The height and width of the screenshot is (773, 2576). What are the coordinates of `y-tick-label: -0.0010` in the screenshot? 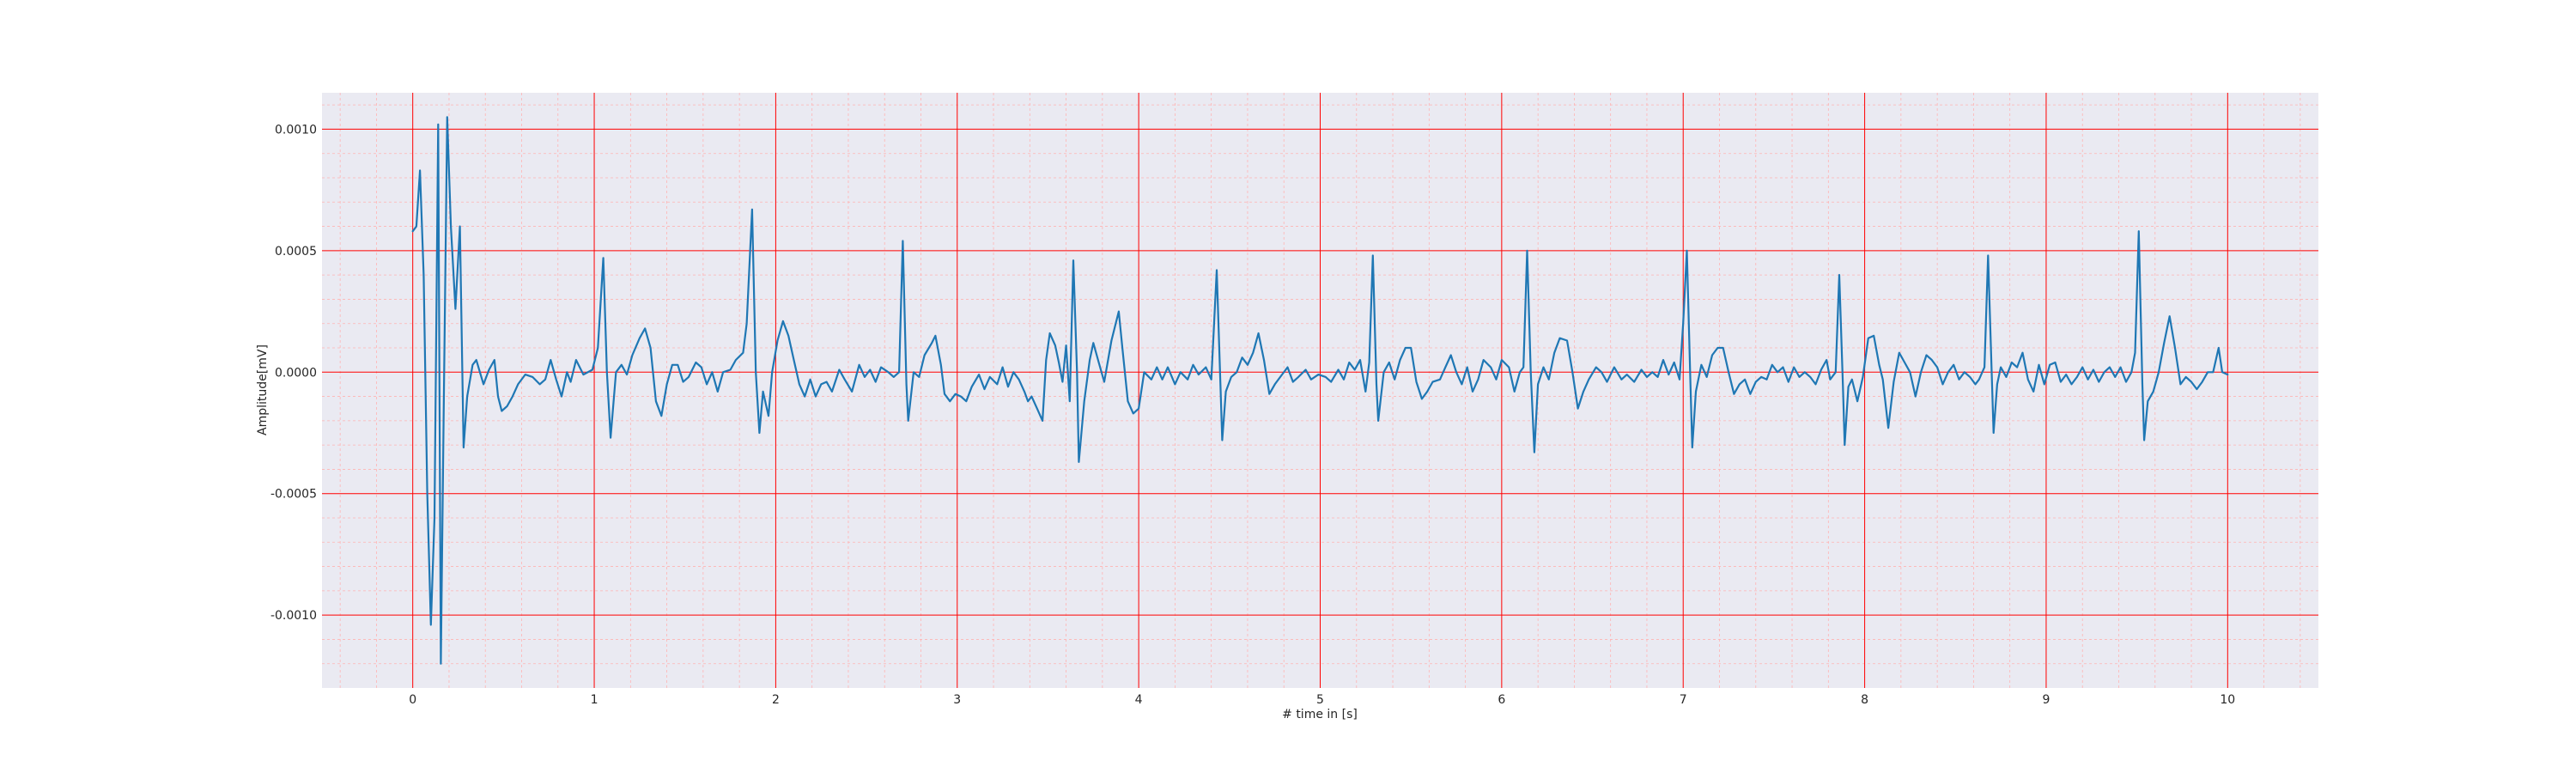 It's located at (293, 616).